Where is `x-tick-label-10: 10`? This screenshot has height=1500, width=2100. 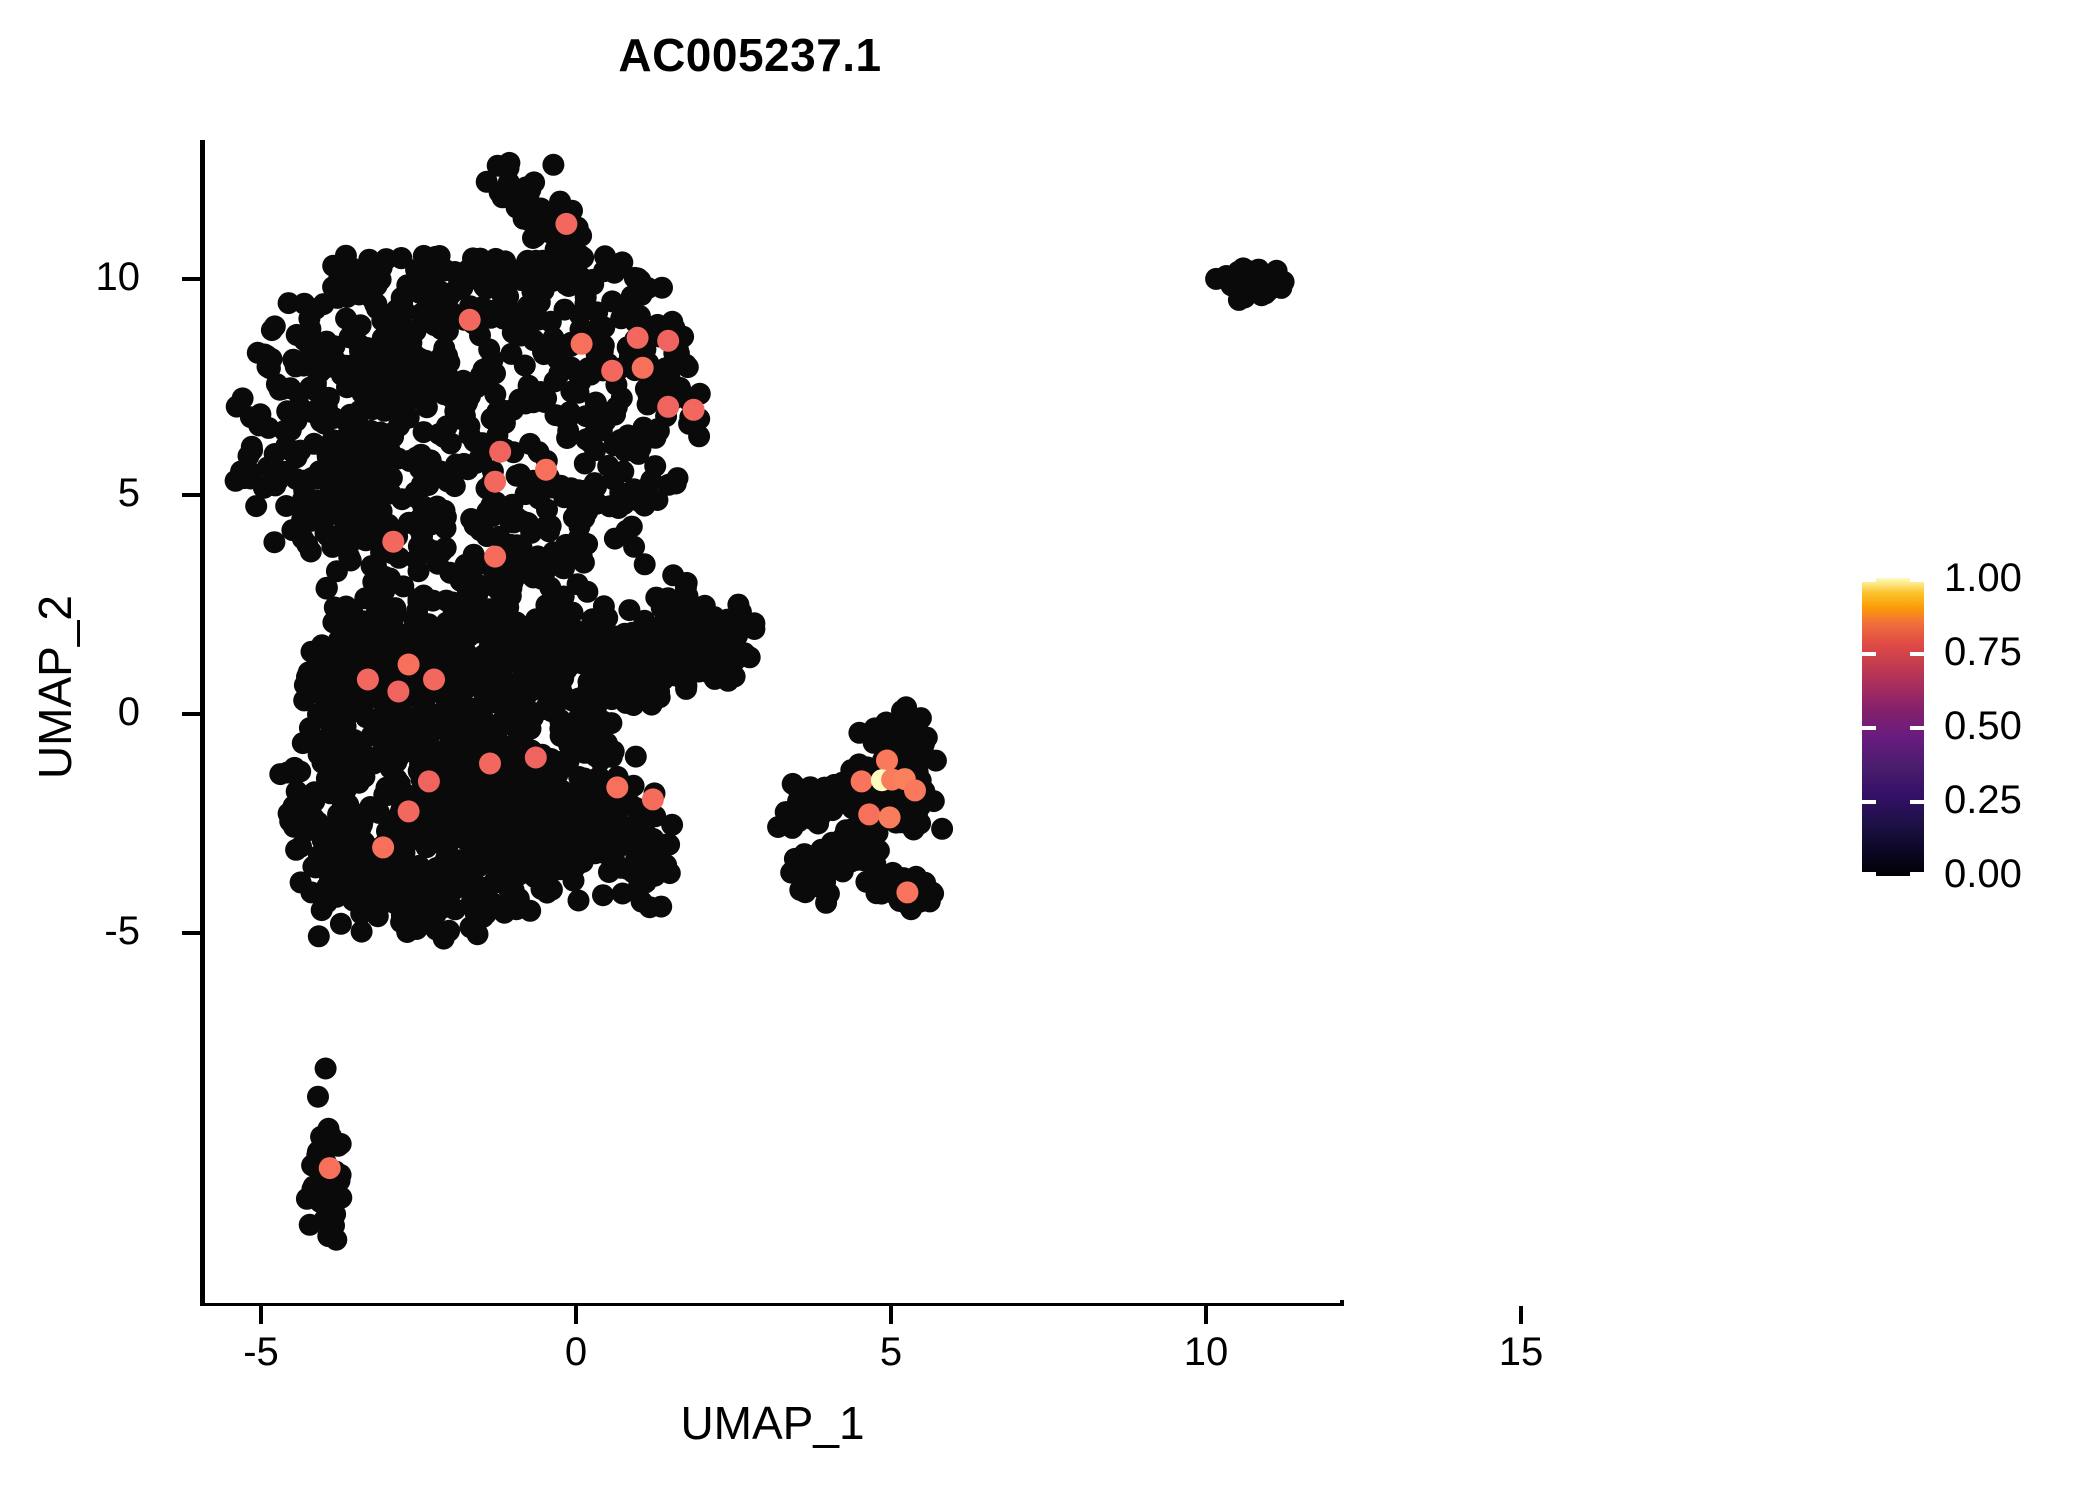 x-tick-label-10: 10 is located at coordinates (1206, 1352).